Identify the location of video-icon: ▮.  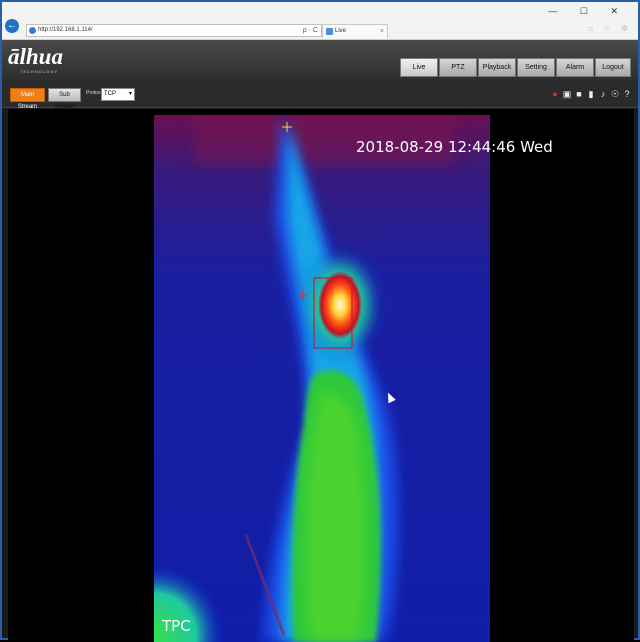
(591, 94).